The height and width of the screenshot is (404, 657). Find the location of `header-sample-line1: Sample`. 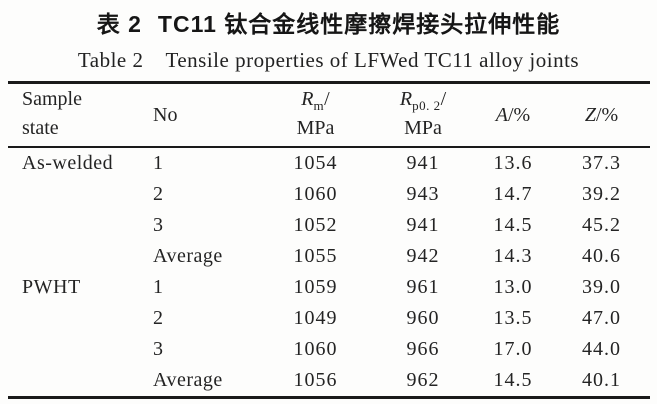

header-sample-line1: Sample is located at coordinates (52, 99).